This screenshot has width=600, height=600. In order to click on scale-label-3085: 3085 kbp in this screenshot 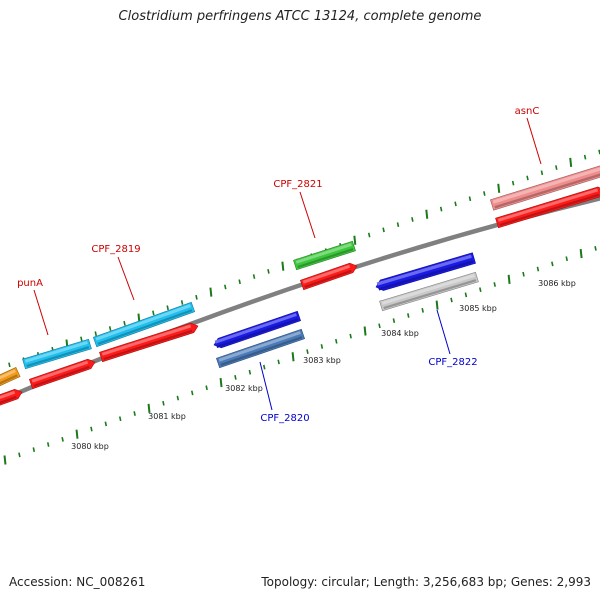, I will do `click(478, 308)`.